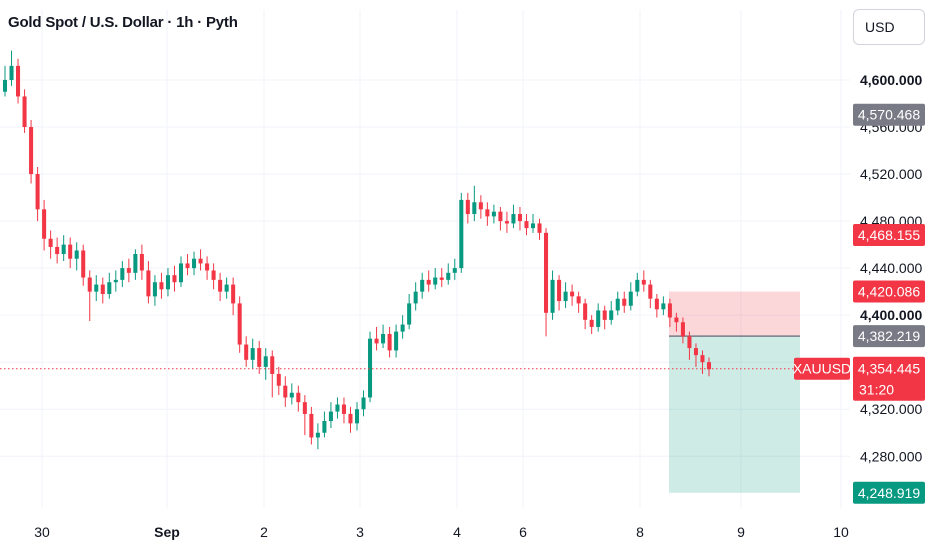 The height and width of the screenshot is (550, 932). I want to click on chart-title: Gold Spot / U.S. Dollar · 1h · Pyth, so click(123, 22).